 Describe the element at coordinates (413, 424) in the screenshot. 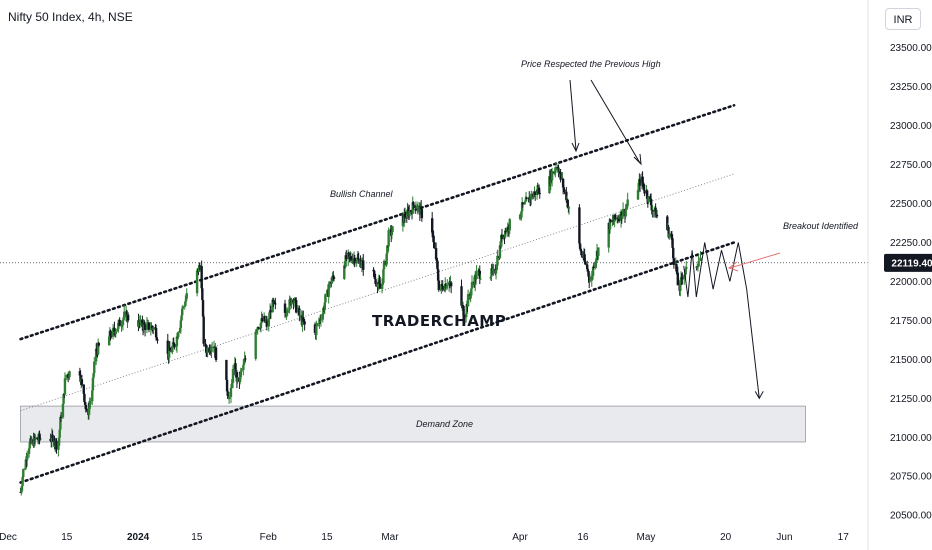

I see `demand-zone-group` at that location.